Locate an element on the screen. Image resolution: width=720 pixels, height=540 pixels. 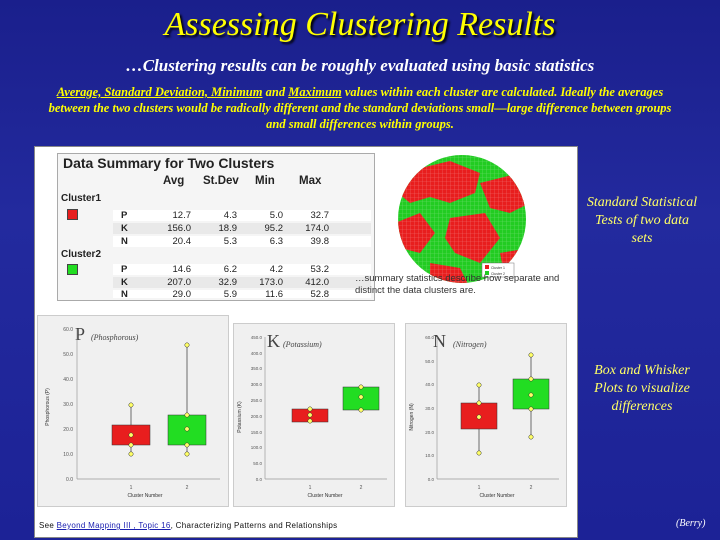
legend-cluster-2: Cluster 2 is located at coordinates (498, 274).